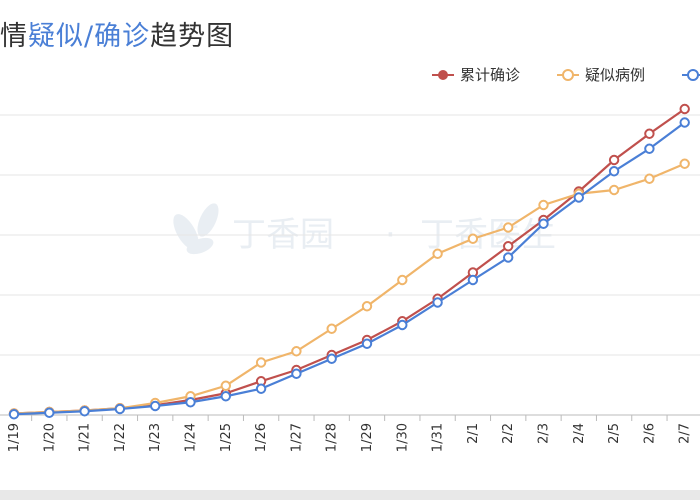 The height and width of the screenshot is (500, 700). What do you see at coordinates (685, 433) in the screenshot?
I see `x-tick-label: 2/7` at bounding box center [685, 433].